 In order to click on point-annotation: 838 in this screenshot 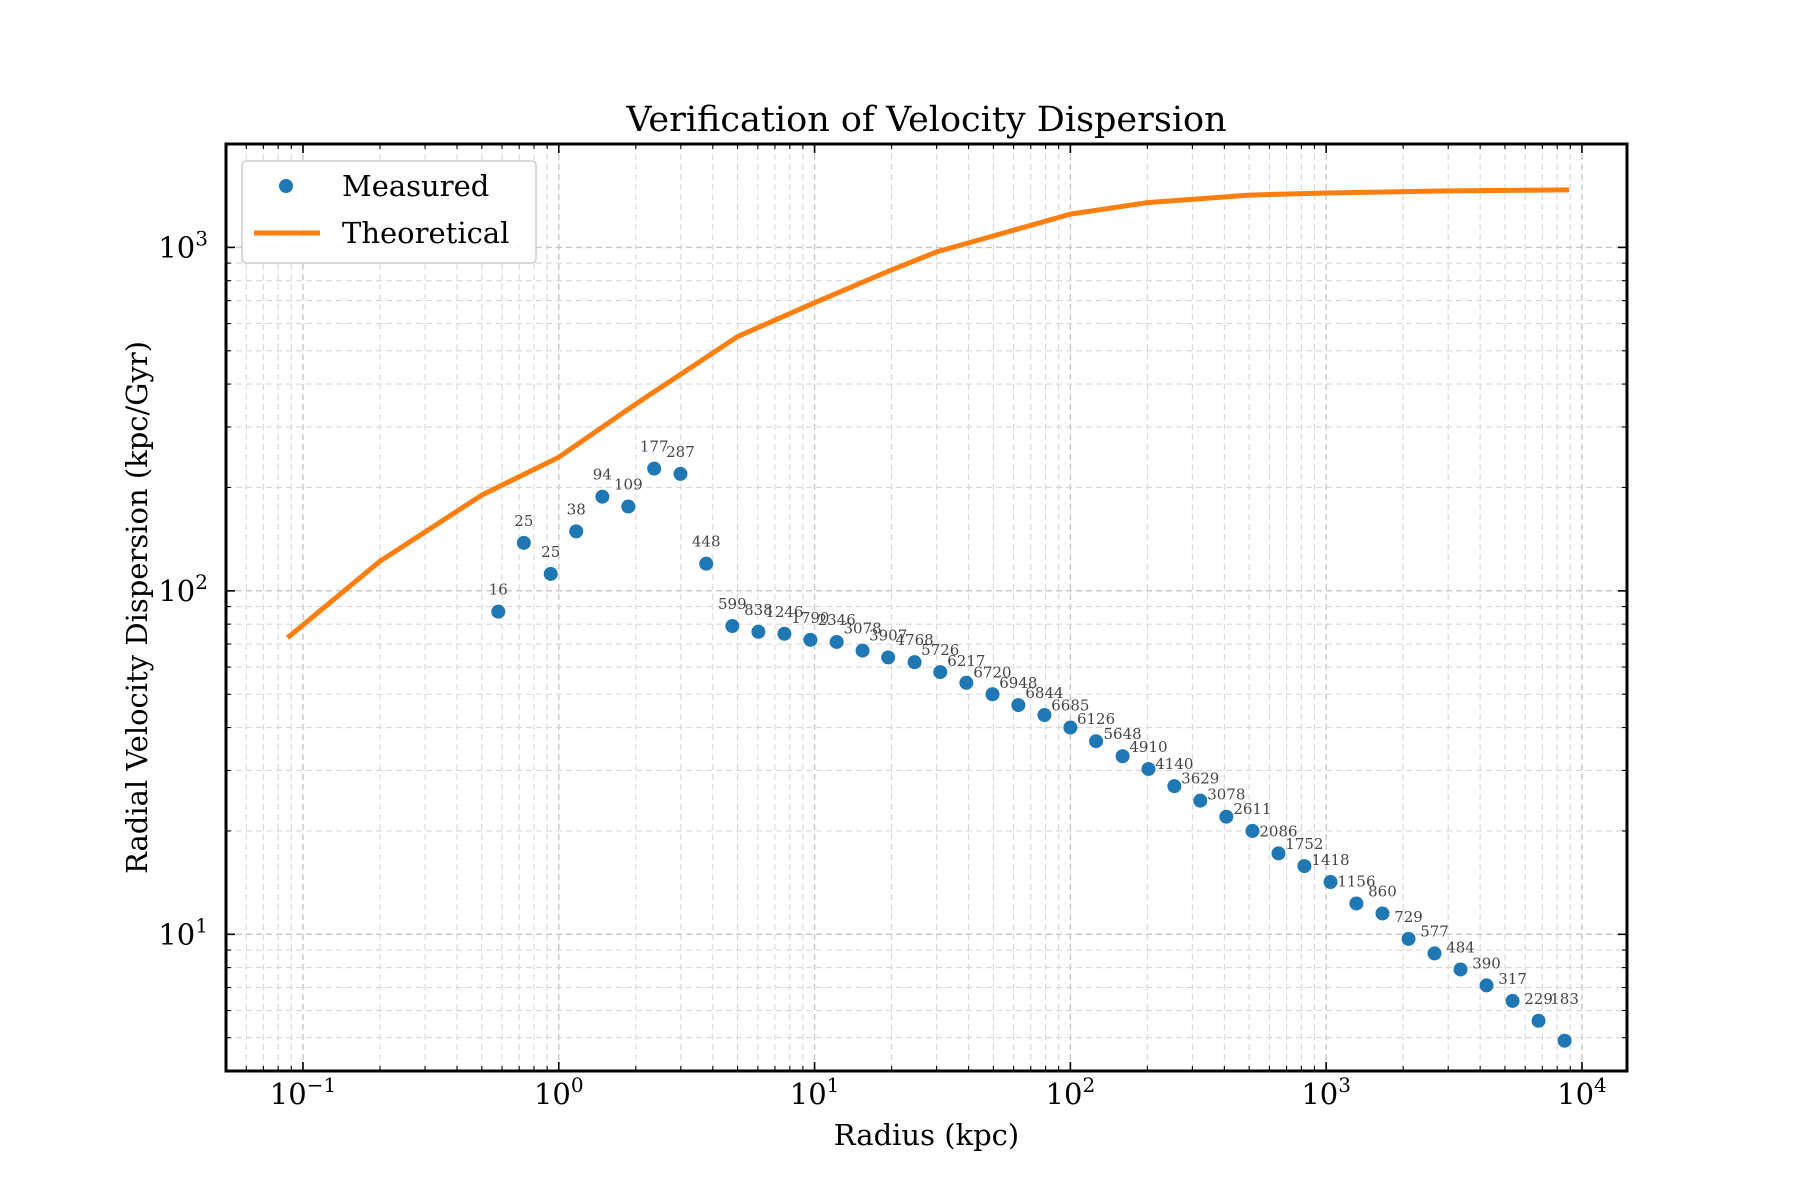, I will do `click(758, 610)`.